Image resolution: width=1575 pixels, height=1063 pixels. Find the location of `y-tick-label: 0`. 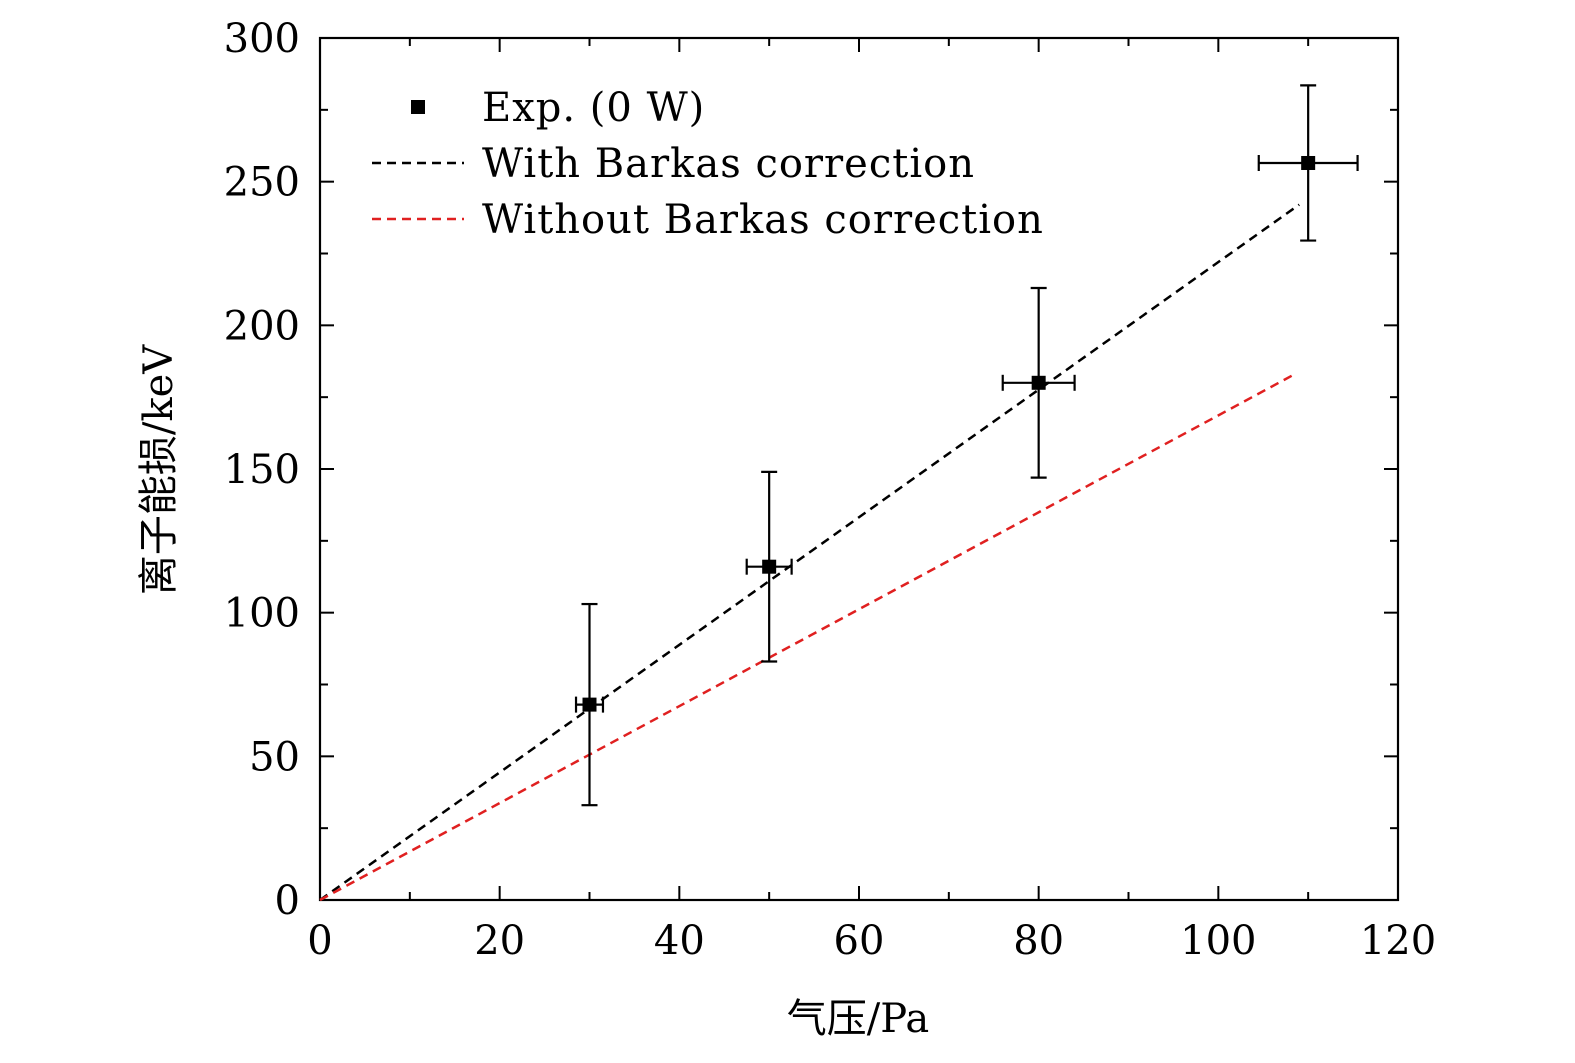

y-tick-label: 0 is located at coordinates (287, 901).